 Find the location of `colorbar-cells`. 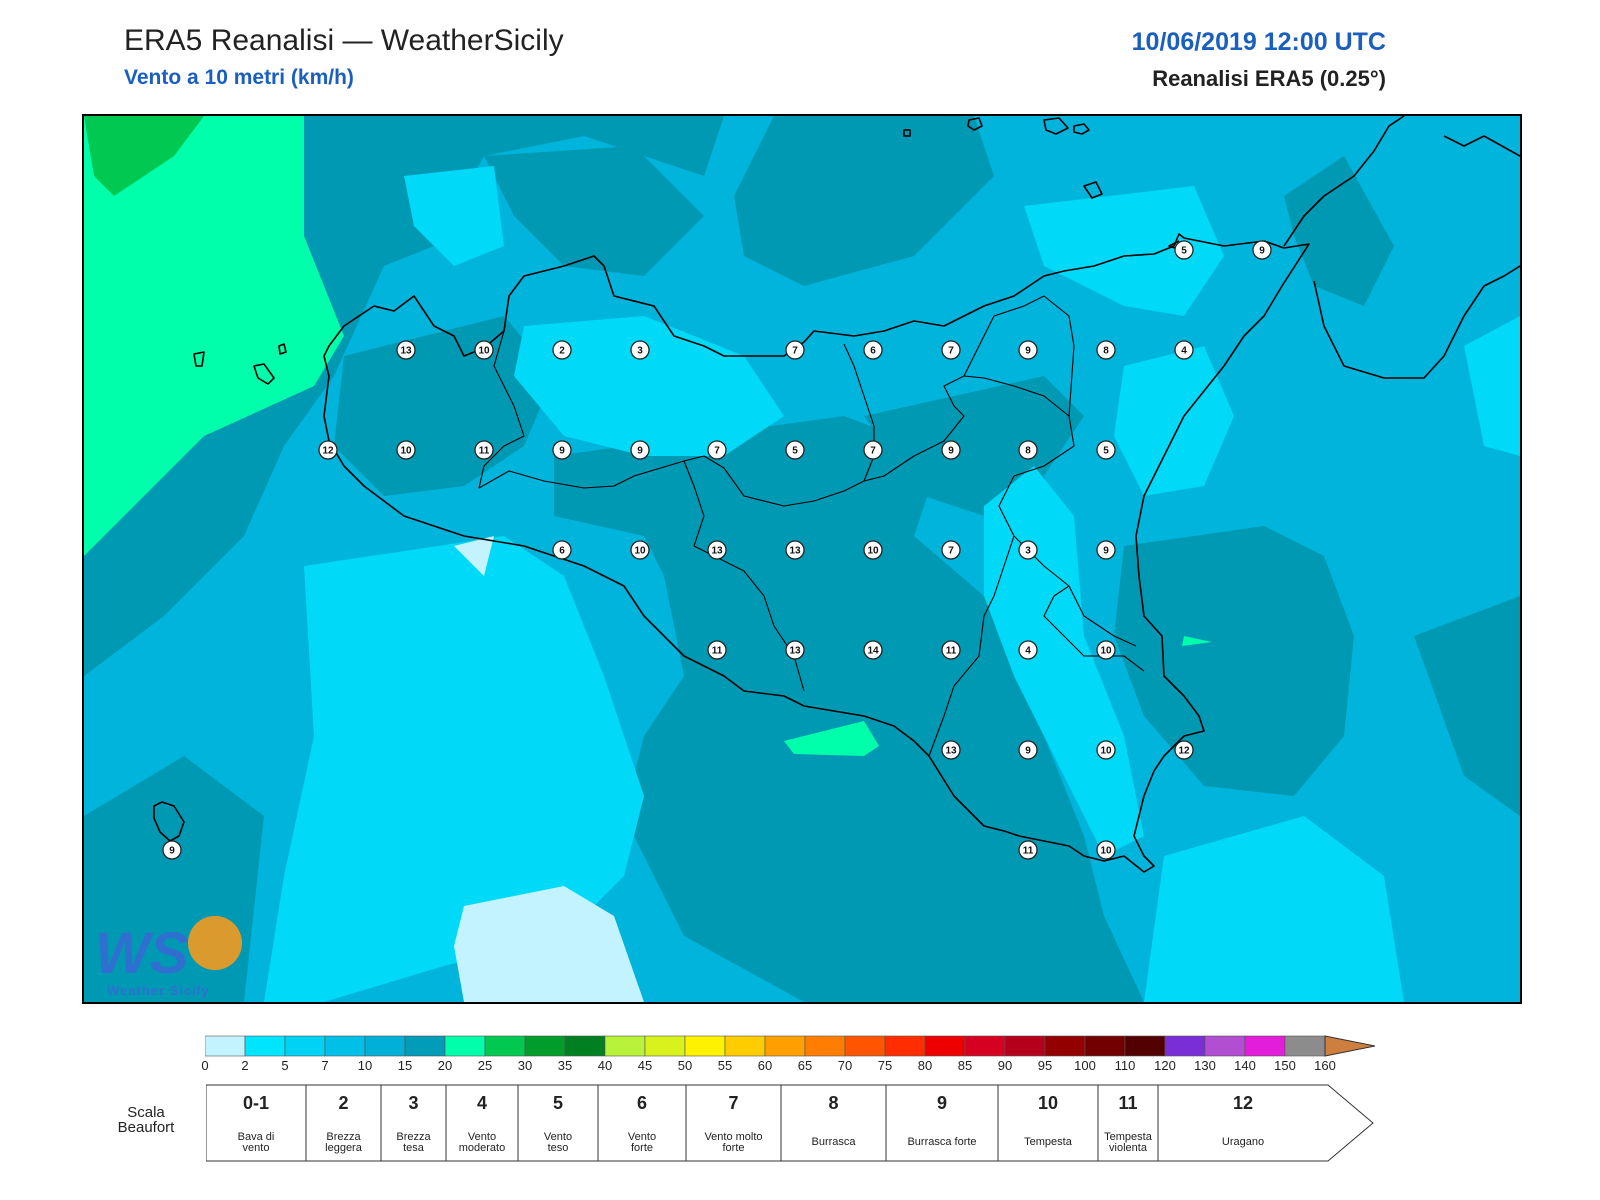

colorbar-cells is located at coordinates (765, 1046).